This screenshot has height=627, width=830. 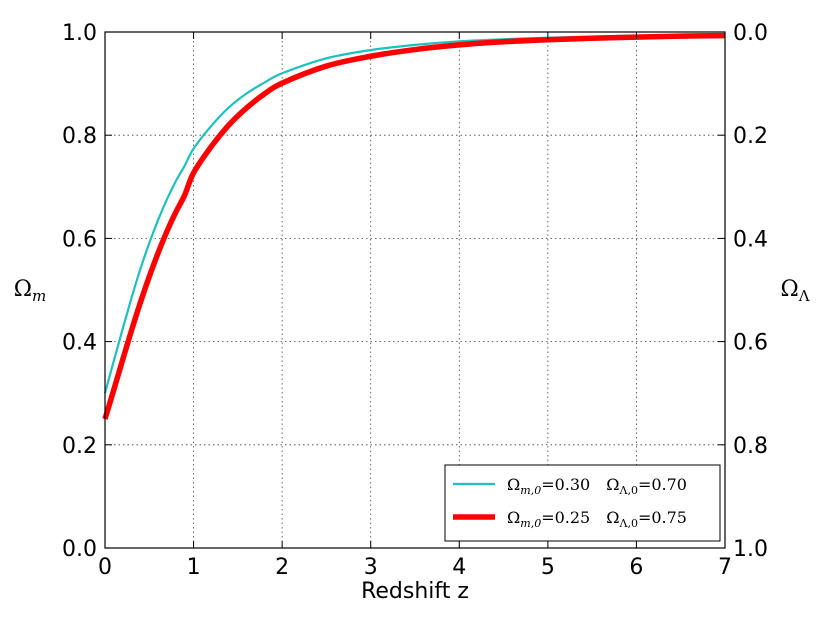 I want to click on y-tick-label-right: 0.0, so click(x=750, y=33).